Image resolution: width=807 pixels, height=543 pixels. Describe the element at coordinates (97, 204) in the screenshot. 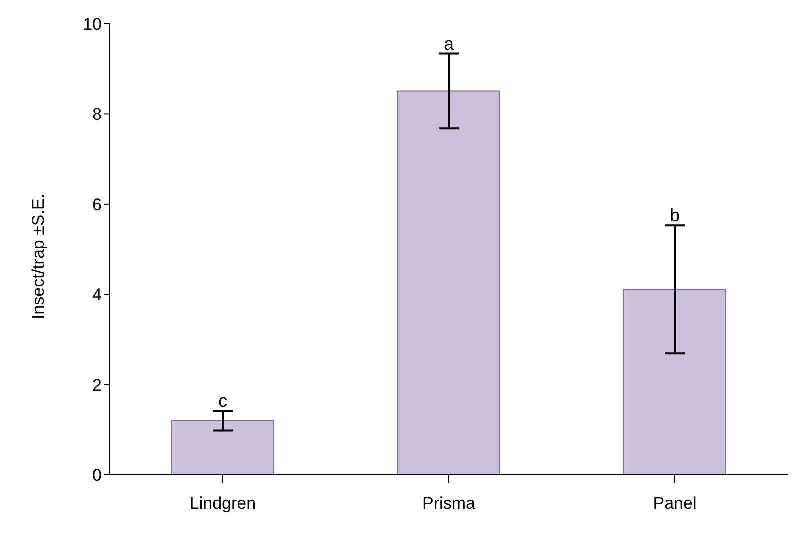

I see `y-tick-label: 6` at that location.